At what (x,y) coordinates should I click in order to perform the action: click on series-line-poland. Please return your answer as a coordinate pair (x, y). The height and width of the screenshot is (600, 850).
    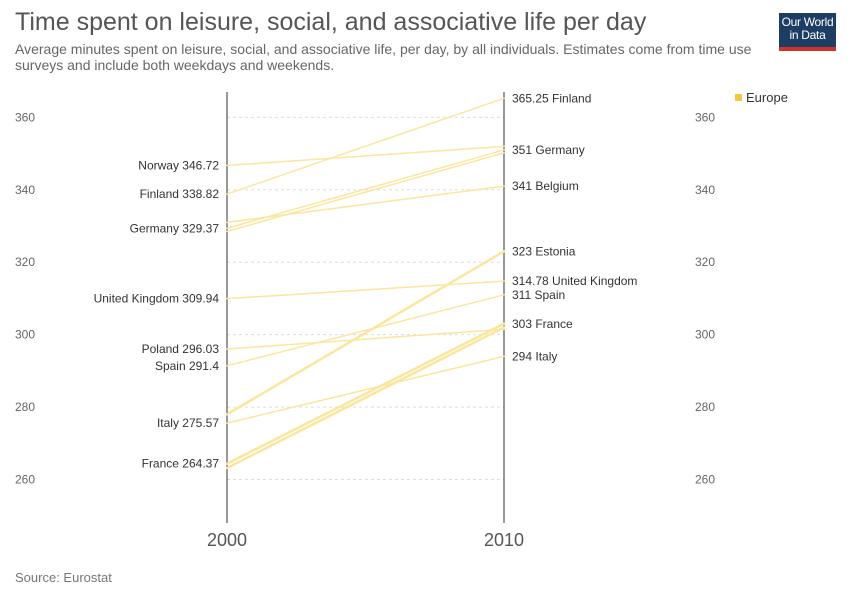
    Looking at the image, I should click on (365, 339).